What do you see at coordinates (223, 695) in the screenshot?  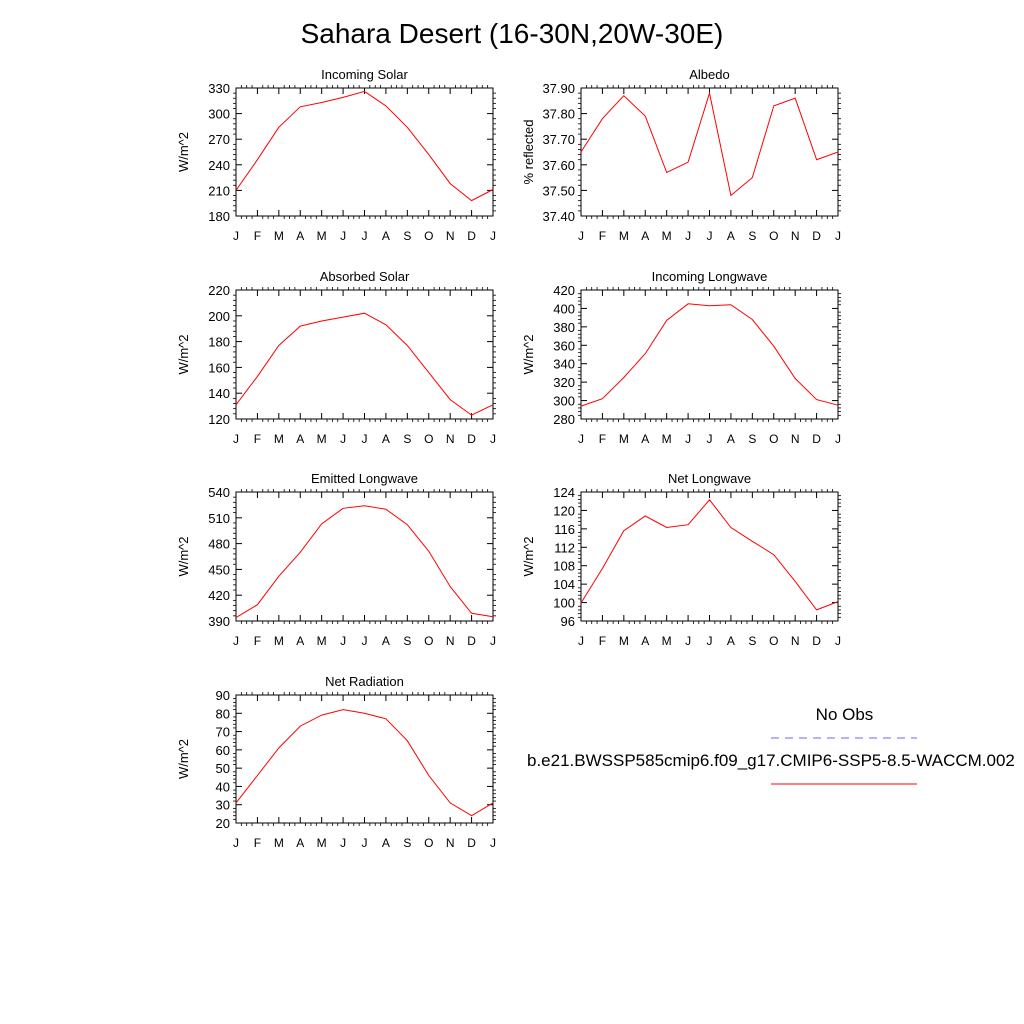 I see `y-tick-label: 90` at bounding box center [223, 695].